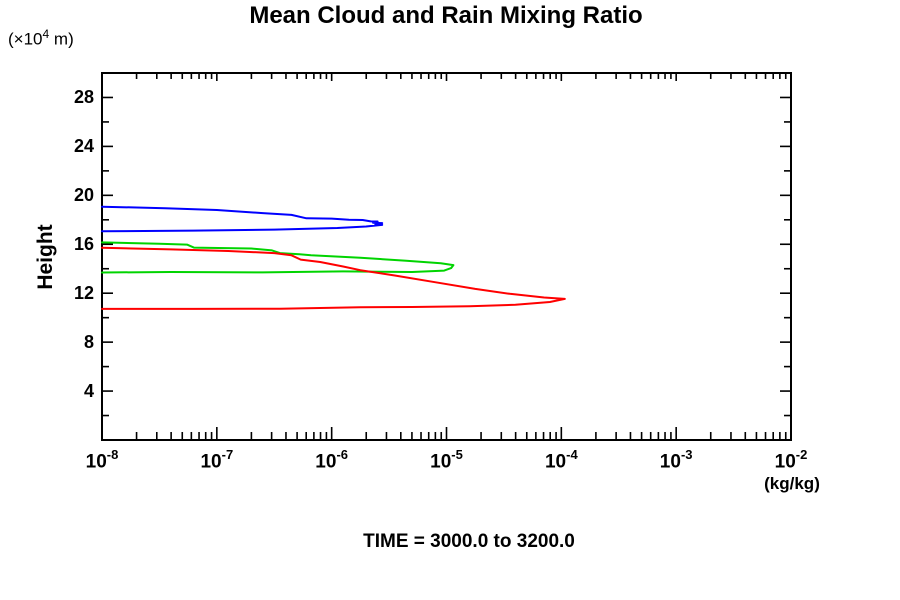 Image resolution: width=900 pixels, height=600 pixels. What do you see at coordinates (83, 97) in the screenshot?
I see `y-tick-label: 28` at bounding box center [83, 97].